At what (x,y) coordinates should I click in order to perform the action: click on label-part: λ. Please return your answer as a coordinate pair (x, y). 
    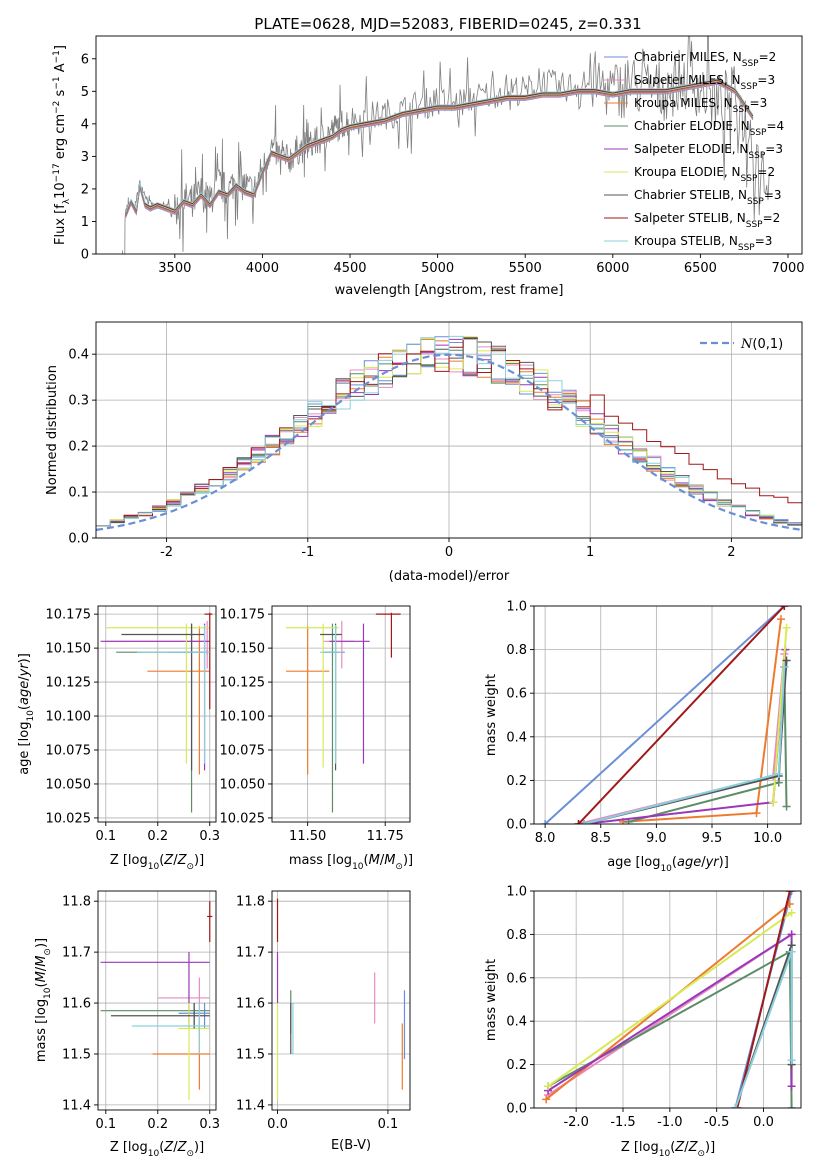
    Looking at the image, I should click on (67, 201).